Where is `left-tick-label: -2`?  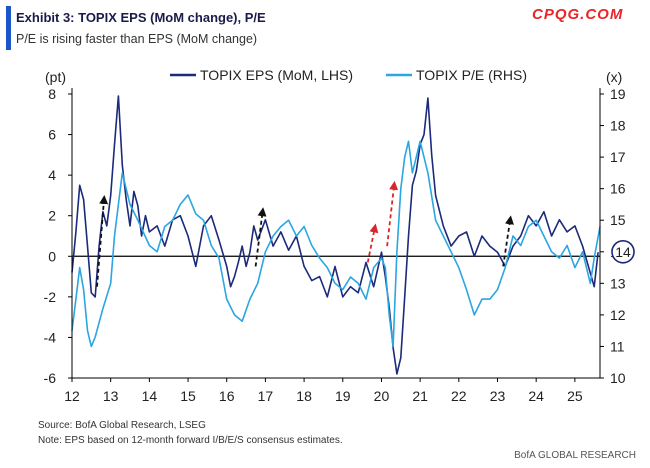
left-tick-label: -2 is located at coordinates (50, 297).